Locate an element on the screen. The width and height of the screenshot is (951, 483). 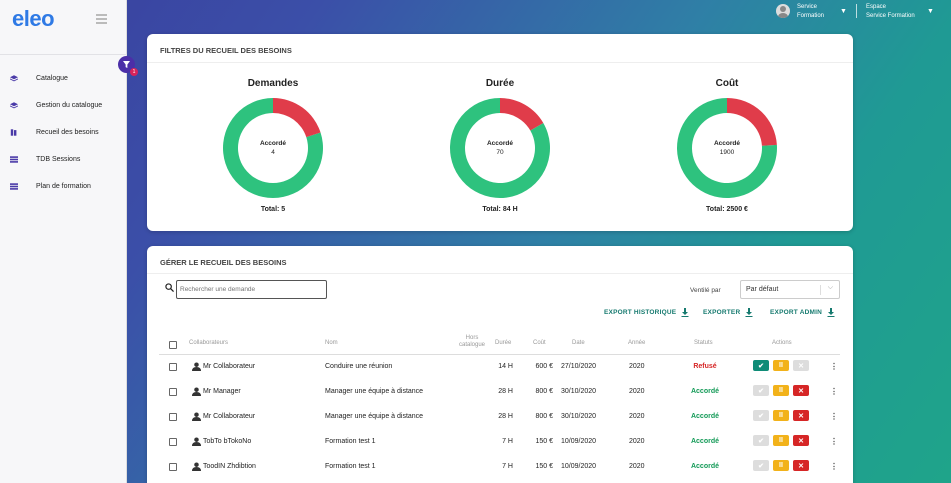
sidebar-item-label: Plan de formation is located at coordinates (63, 186).